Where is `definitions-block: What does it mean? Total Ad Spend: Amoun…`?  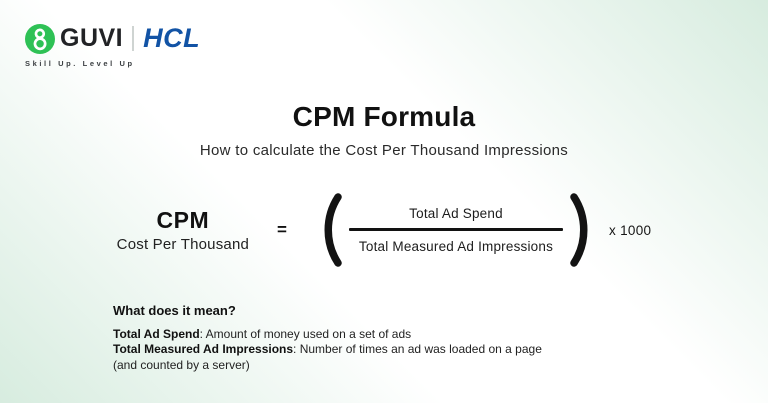
definitions-block: What does it mean? Total Ad Spend: Amoun… is located at coordinates (335, 338).